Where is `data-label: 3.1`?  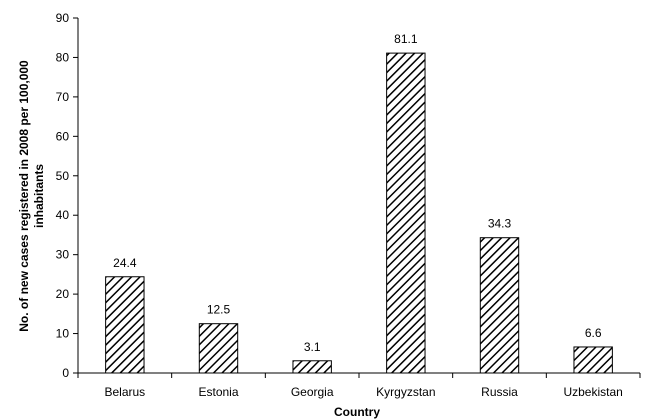
data-label: 3.1 is located at coordinates (312, 347).